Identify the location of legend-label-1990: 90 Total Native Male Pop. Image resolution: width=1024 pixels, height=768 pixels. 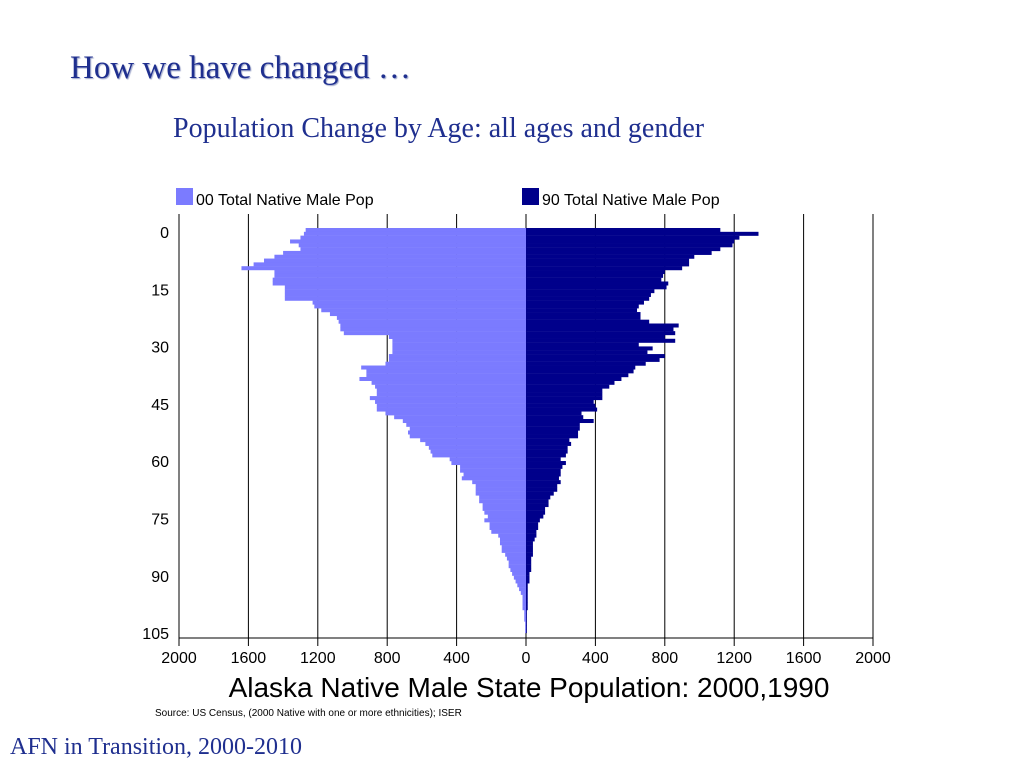
(631, 200).